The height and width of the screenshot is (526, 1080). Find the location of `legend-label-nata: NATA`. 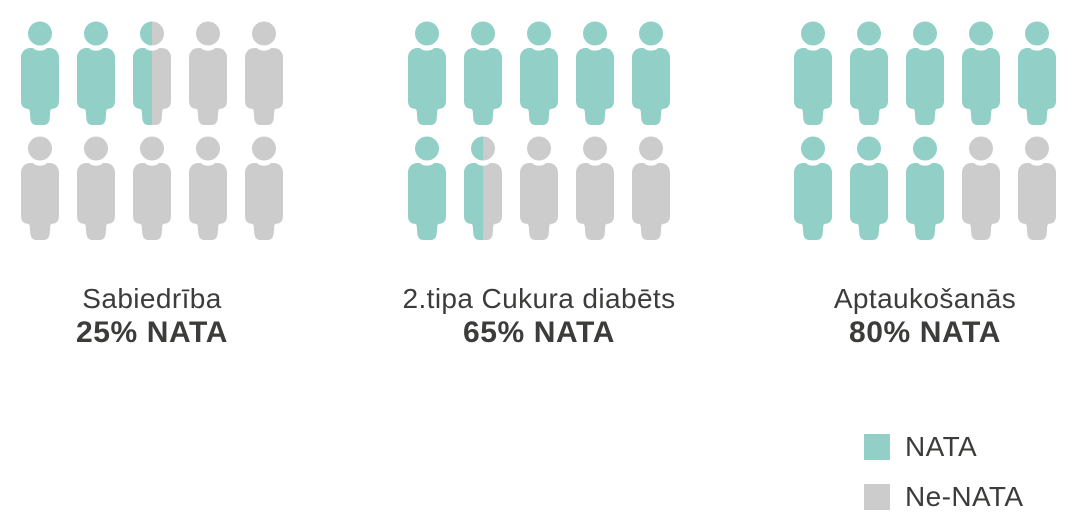

legend-label-nata: NATA is located at coordinates (941, 446).